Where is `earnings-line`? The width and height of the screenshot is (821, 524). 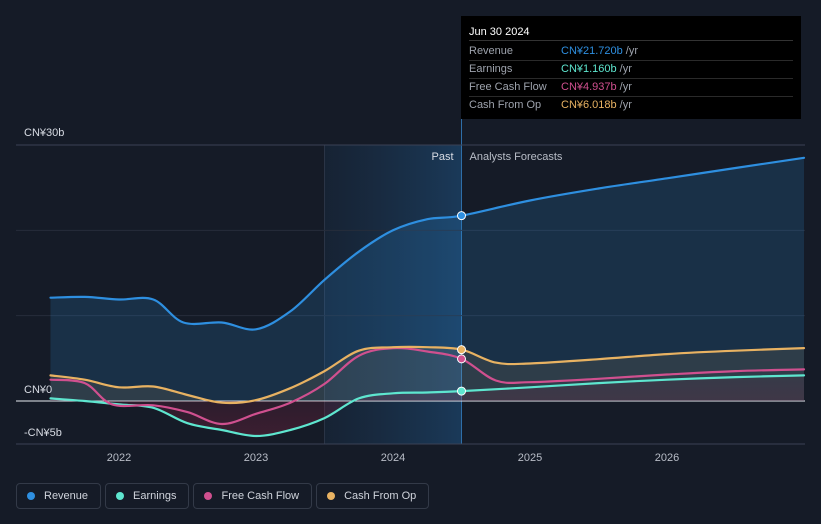
earnings-line is located at coordinates (427, 406).